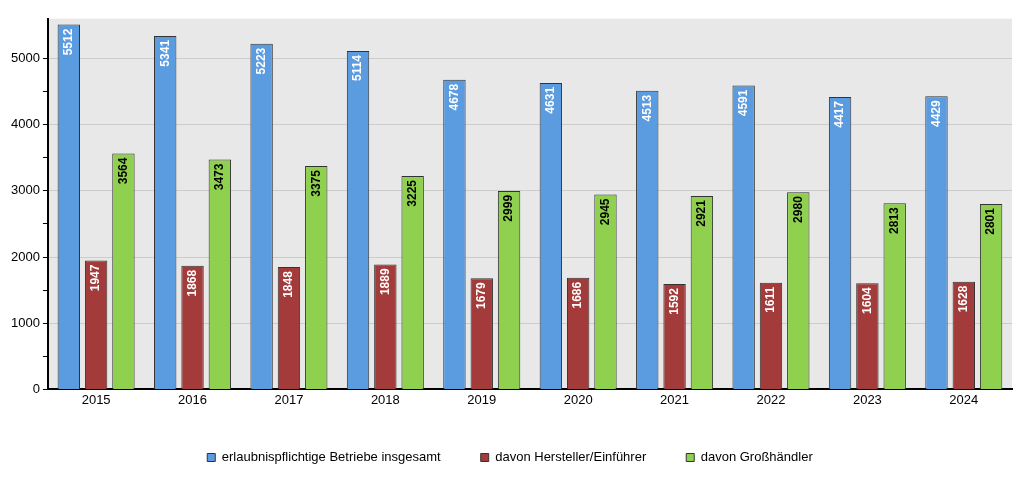 The image size is (1030, 482). Describe the element at coordinates (192, 399) in the screenshot. I see `x-tick-label: 2016` at that location.